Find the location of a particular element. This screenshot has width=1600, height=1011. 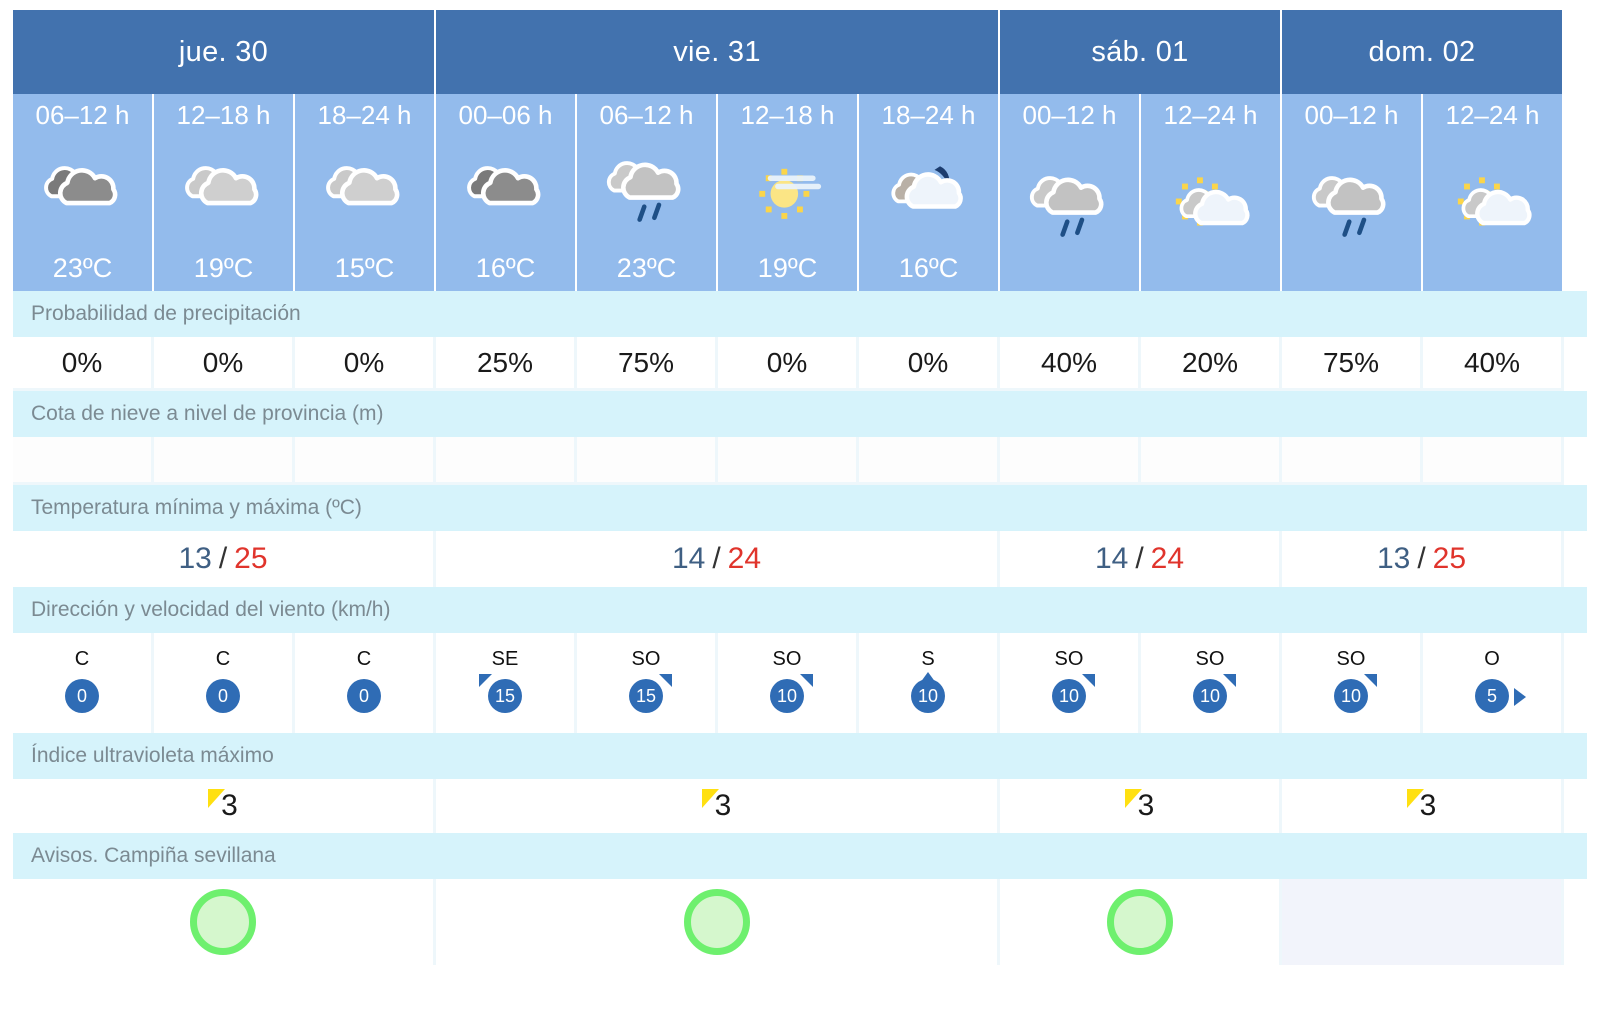

warnings-label-text: Avisos. Campiña sevillana is located at coordinates (153, 855).